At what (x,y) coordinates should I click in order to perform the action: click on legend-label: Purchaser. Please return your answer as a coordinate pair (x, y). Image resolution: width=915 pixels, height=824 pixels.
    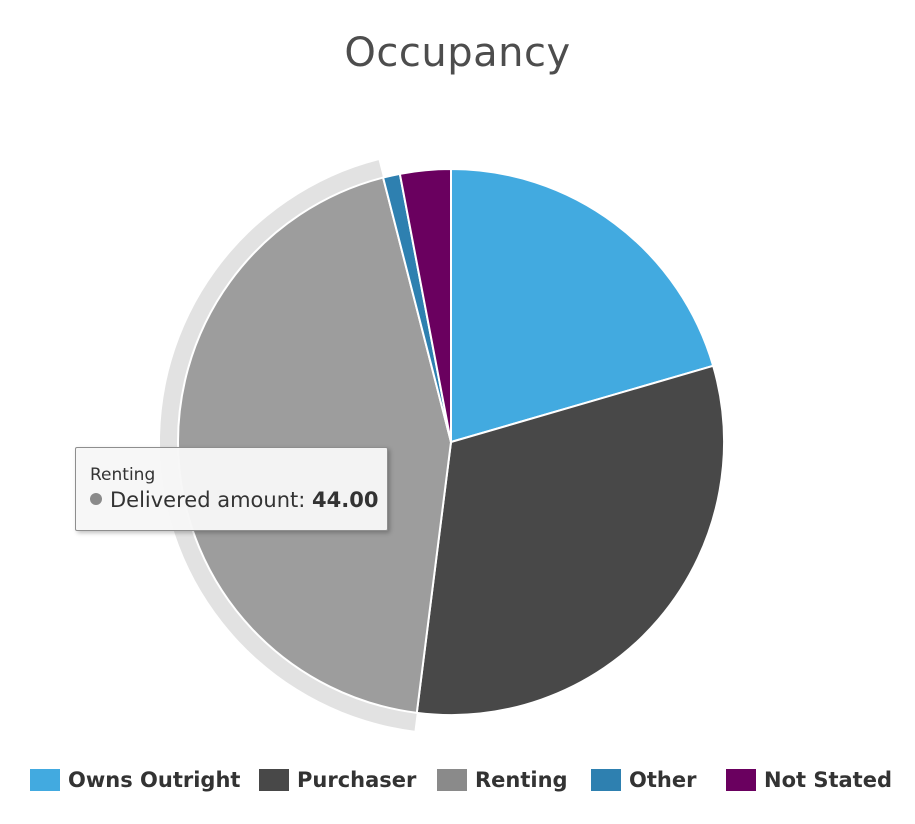
    Looking at the image, I should click on (357, 780).